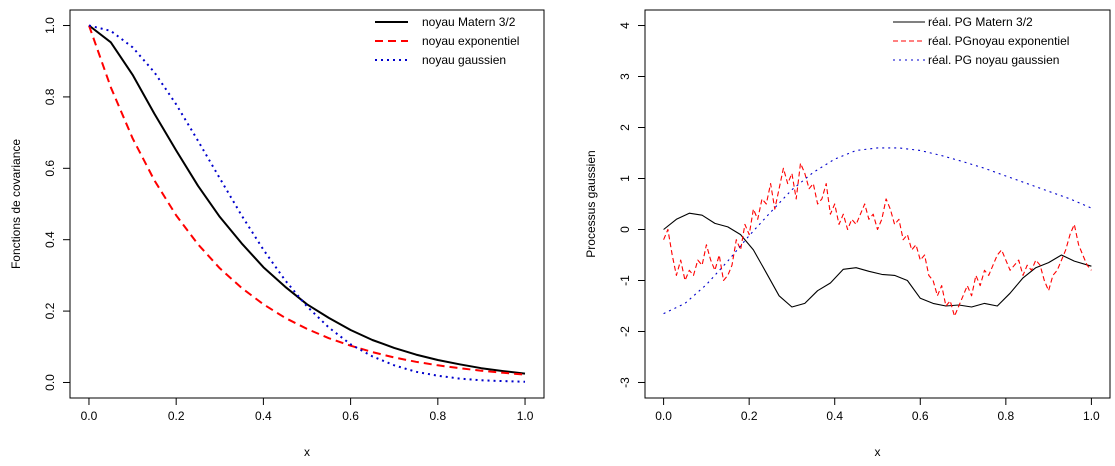 The width and height of the screenshot is (1115, 466). I want to click on y-tick-label: 2, so click(625, 127).